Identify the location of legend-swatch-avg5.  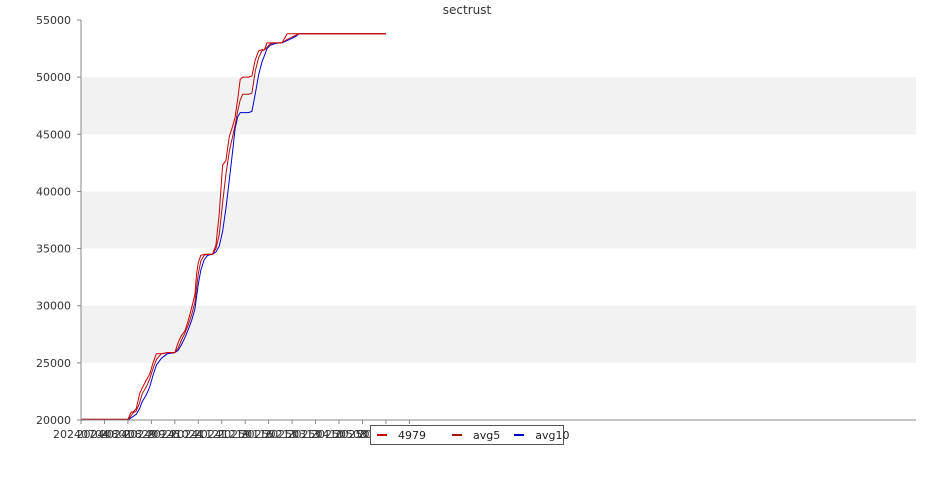
(457, 435).